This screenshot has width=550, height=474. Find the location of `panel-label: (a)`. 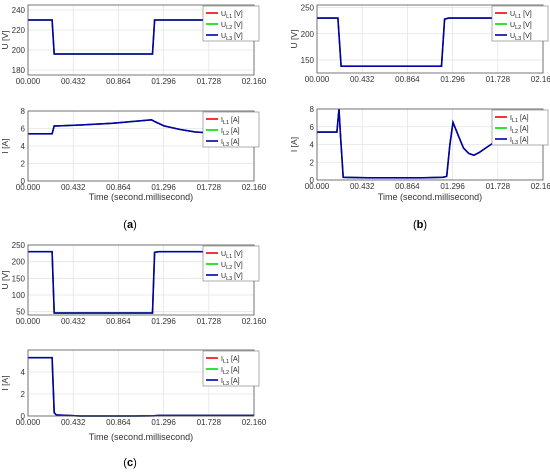

panel-label: (a) is located at coordinates (129, 225).